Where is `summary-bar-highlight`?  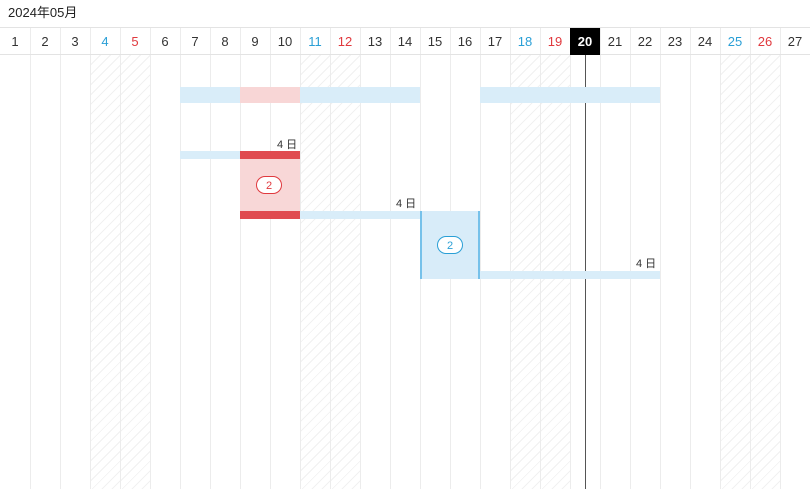 summary-bar-highlight is located at coordinates (270, 95).